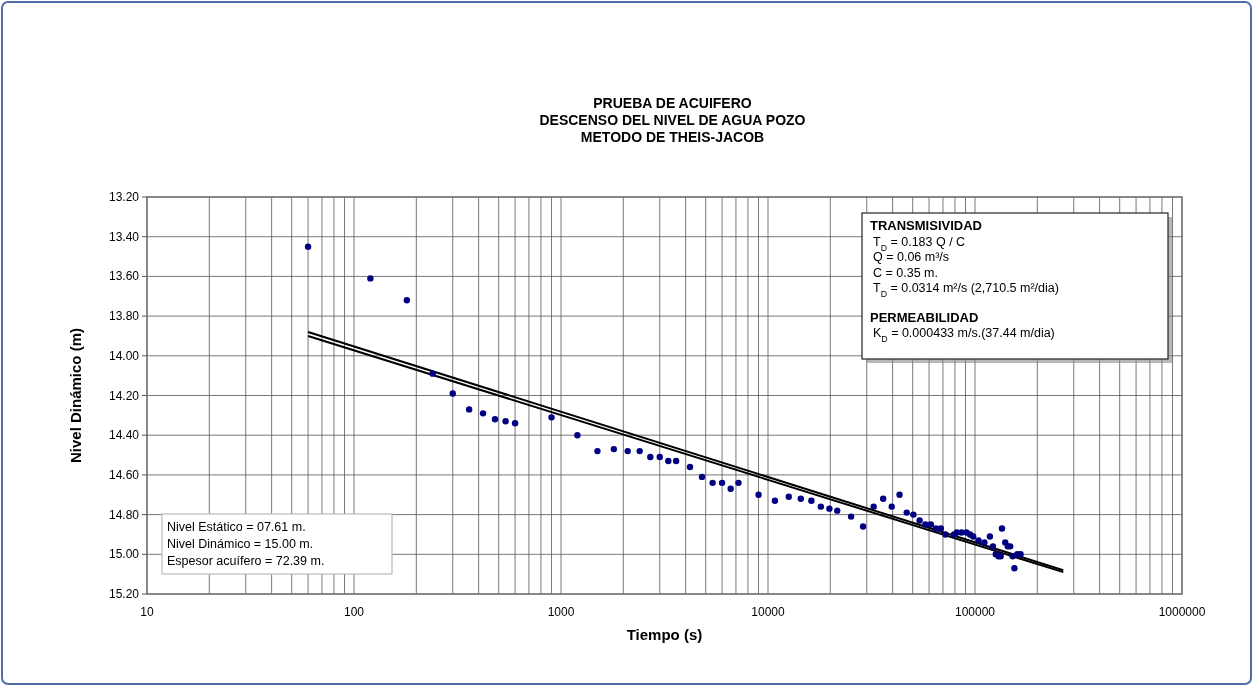 The height and width of the screenshot is (686, 1253). I want to click on x-tick-label: 1000, so click(561, 612).